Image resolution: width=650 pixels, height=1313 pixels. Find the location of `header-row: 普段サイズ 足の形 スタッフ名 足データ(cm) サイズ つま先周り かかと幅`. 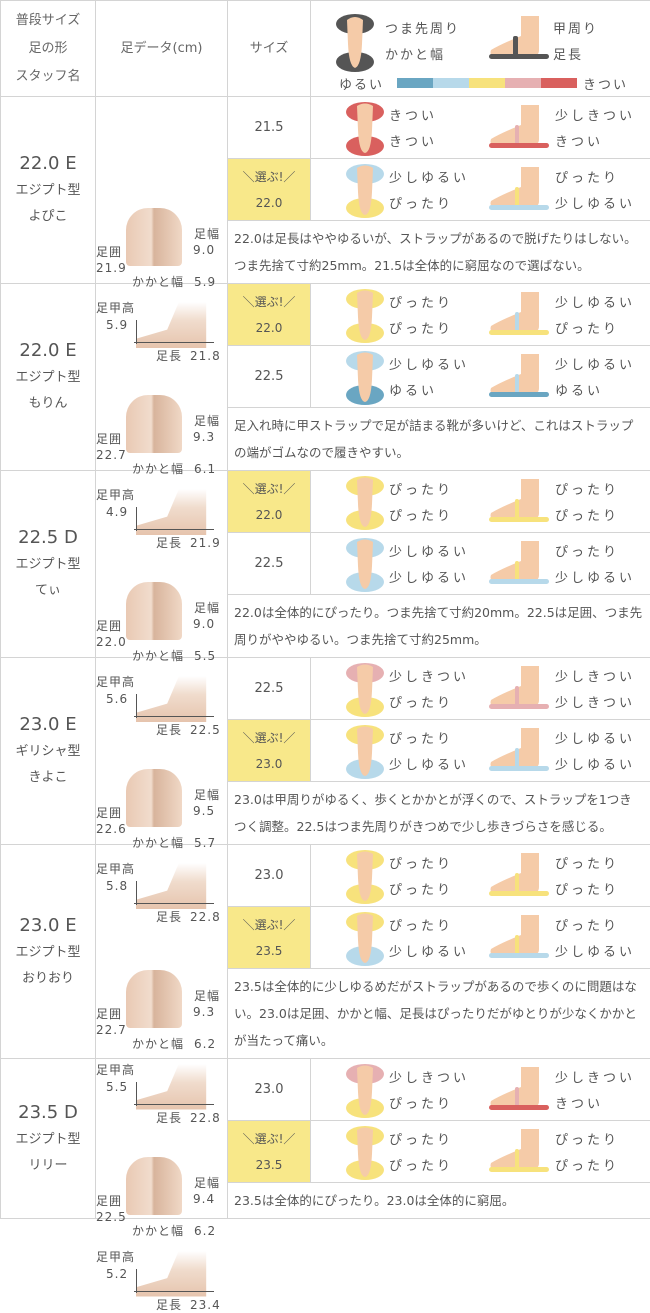

header-row: 普段サイズ 足の形 スタッフ名 足データ(cm) サイズ つま先周り かかと幅 is located at coordinates (325, 49).